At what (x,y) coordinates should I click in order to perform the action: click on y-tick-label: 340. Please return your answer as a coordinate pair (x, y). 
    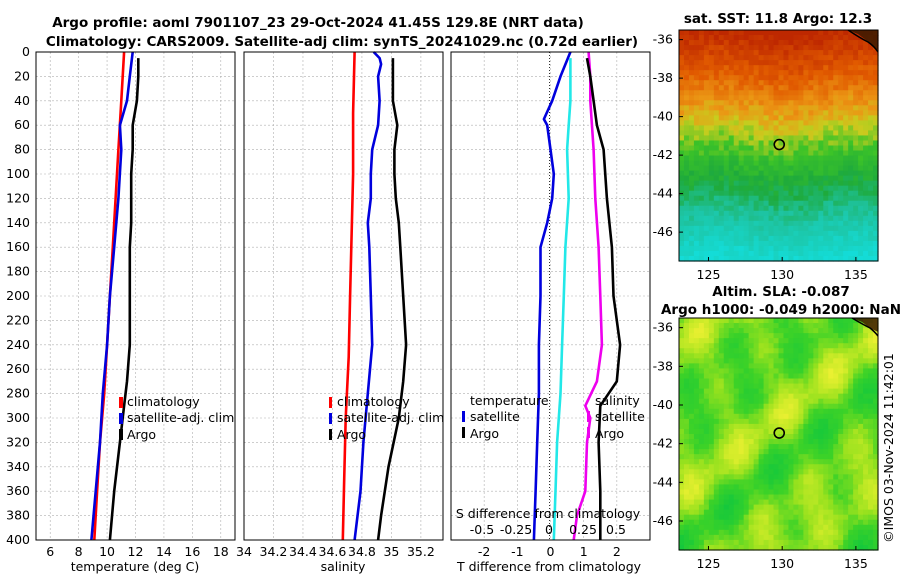
    Looking at the image, I should click on (18, 466).